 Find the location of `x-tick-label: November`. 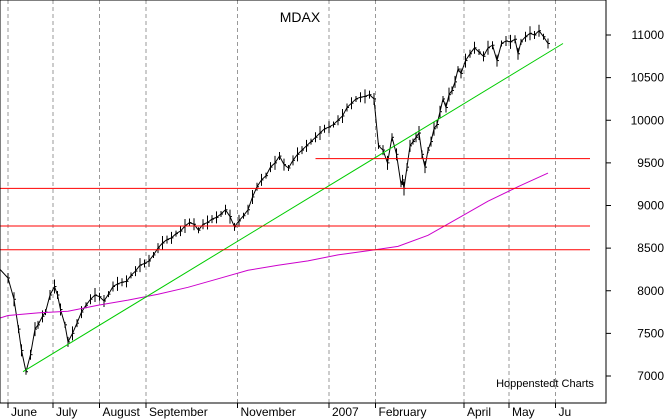

x-tick-label: November is located at coordinates (268, 412).